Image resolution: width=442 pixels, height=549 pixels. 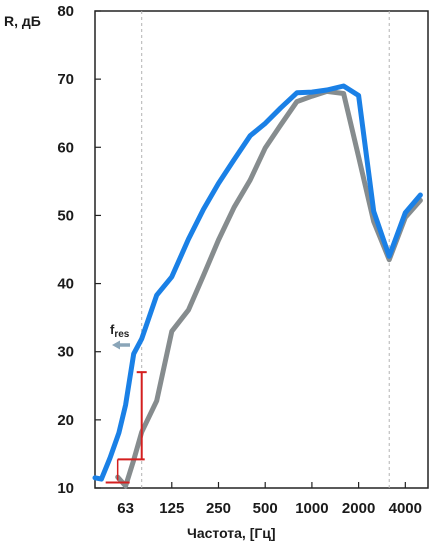 I want to click on y-tick-label-7: 80, so click(x=65, y=11).